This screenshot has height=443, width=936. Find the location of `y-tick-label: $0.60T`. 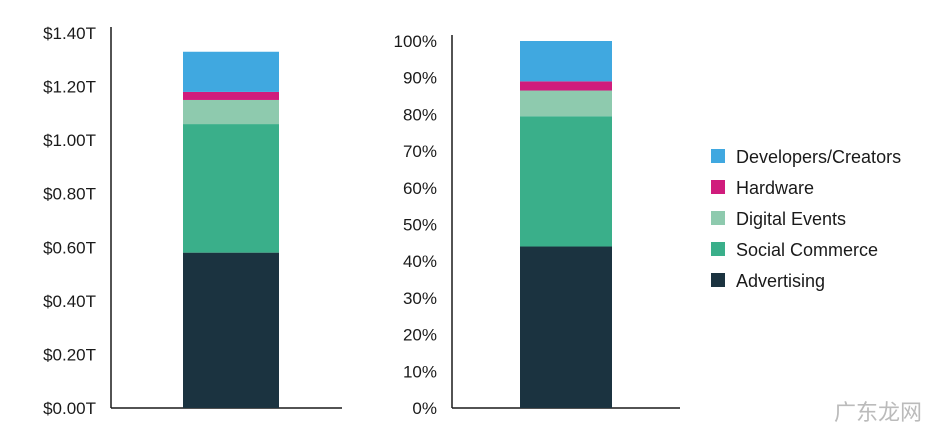

y-tick-label: $0.60T is located at coordinates (69, 247).